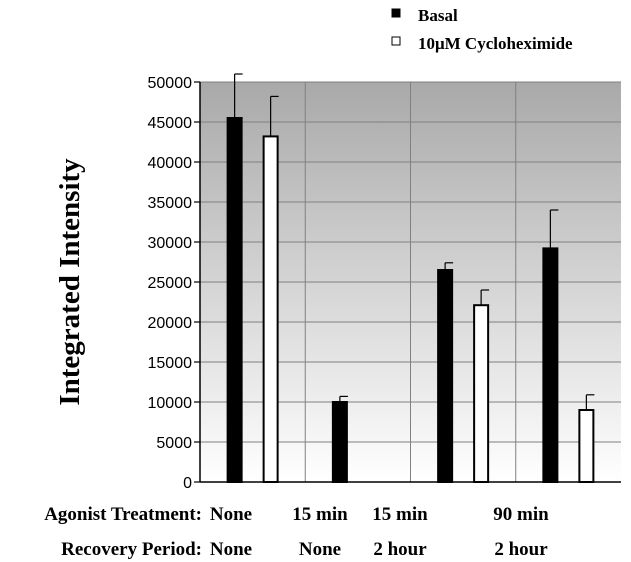  What do you see at coordinates (482, 29) in the screenshot?
I see `legend: Basal 10μM Cycloheximide` at bounding box center [482, 29].